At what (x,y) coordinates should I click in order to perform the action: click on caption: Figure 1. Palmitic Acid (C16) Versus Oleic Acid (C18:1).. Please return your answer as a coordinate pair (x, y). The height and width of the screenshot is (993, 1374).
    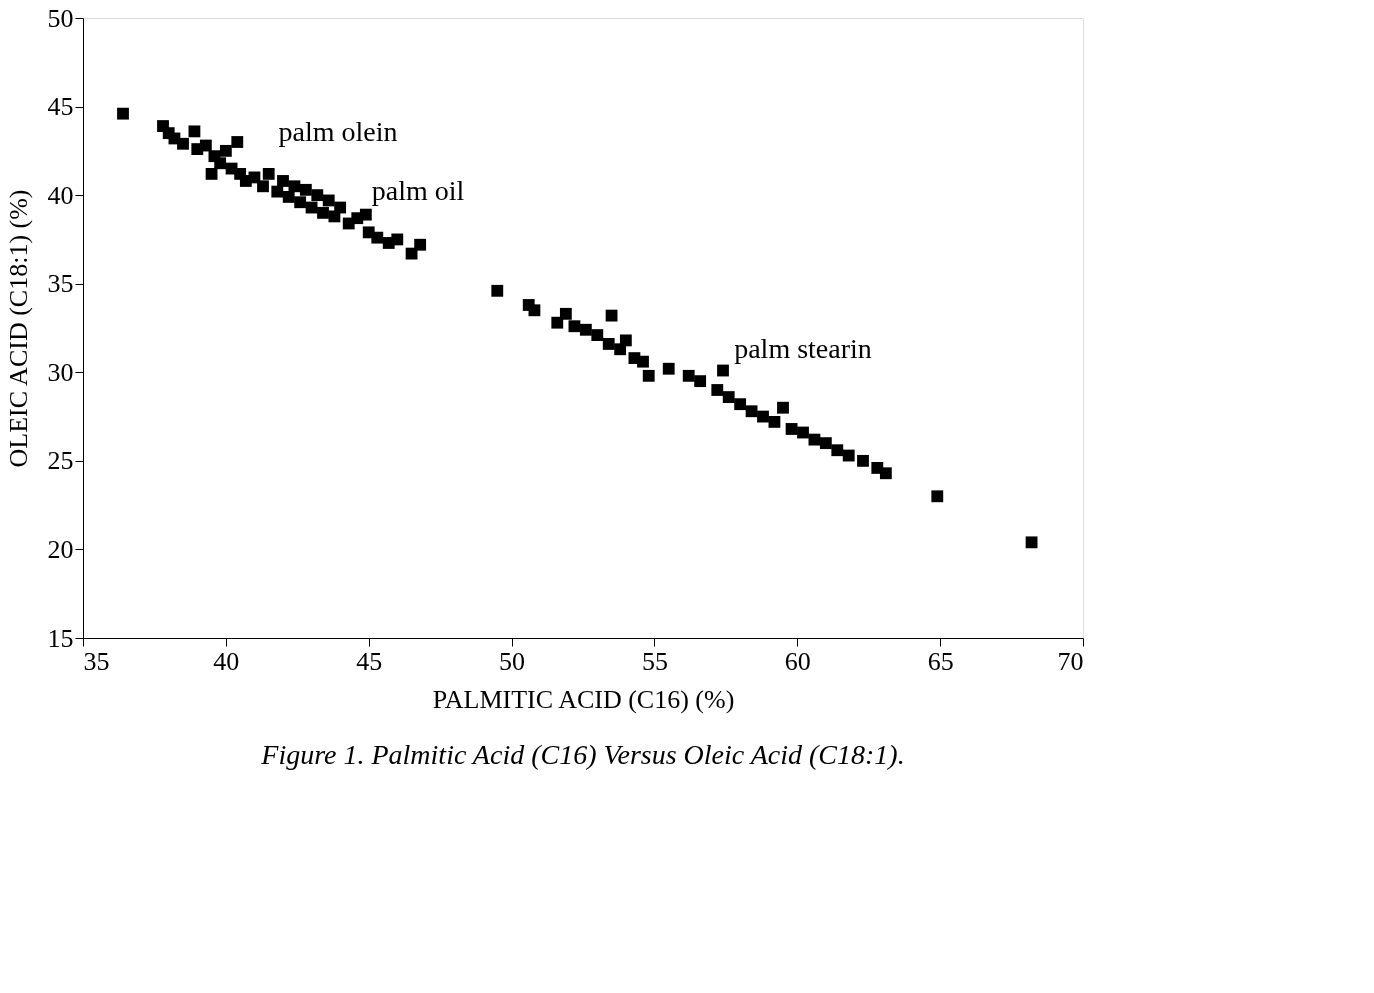
    Looking at the image, I should click on (582, 754).